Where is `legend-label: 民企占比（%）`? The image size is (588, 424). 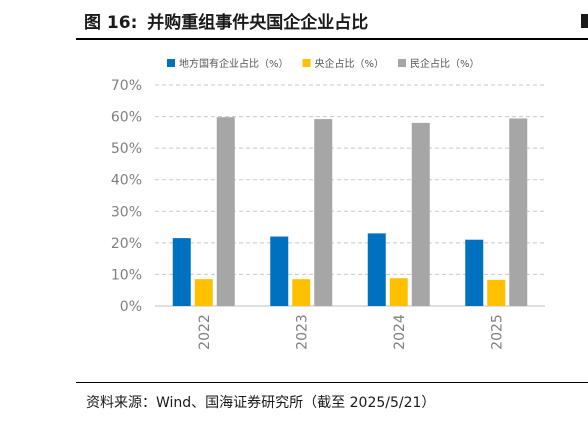
legend-label: 民企占比（%） is located at coordinates (445, 63).